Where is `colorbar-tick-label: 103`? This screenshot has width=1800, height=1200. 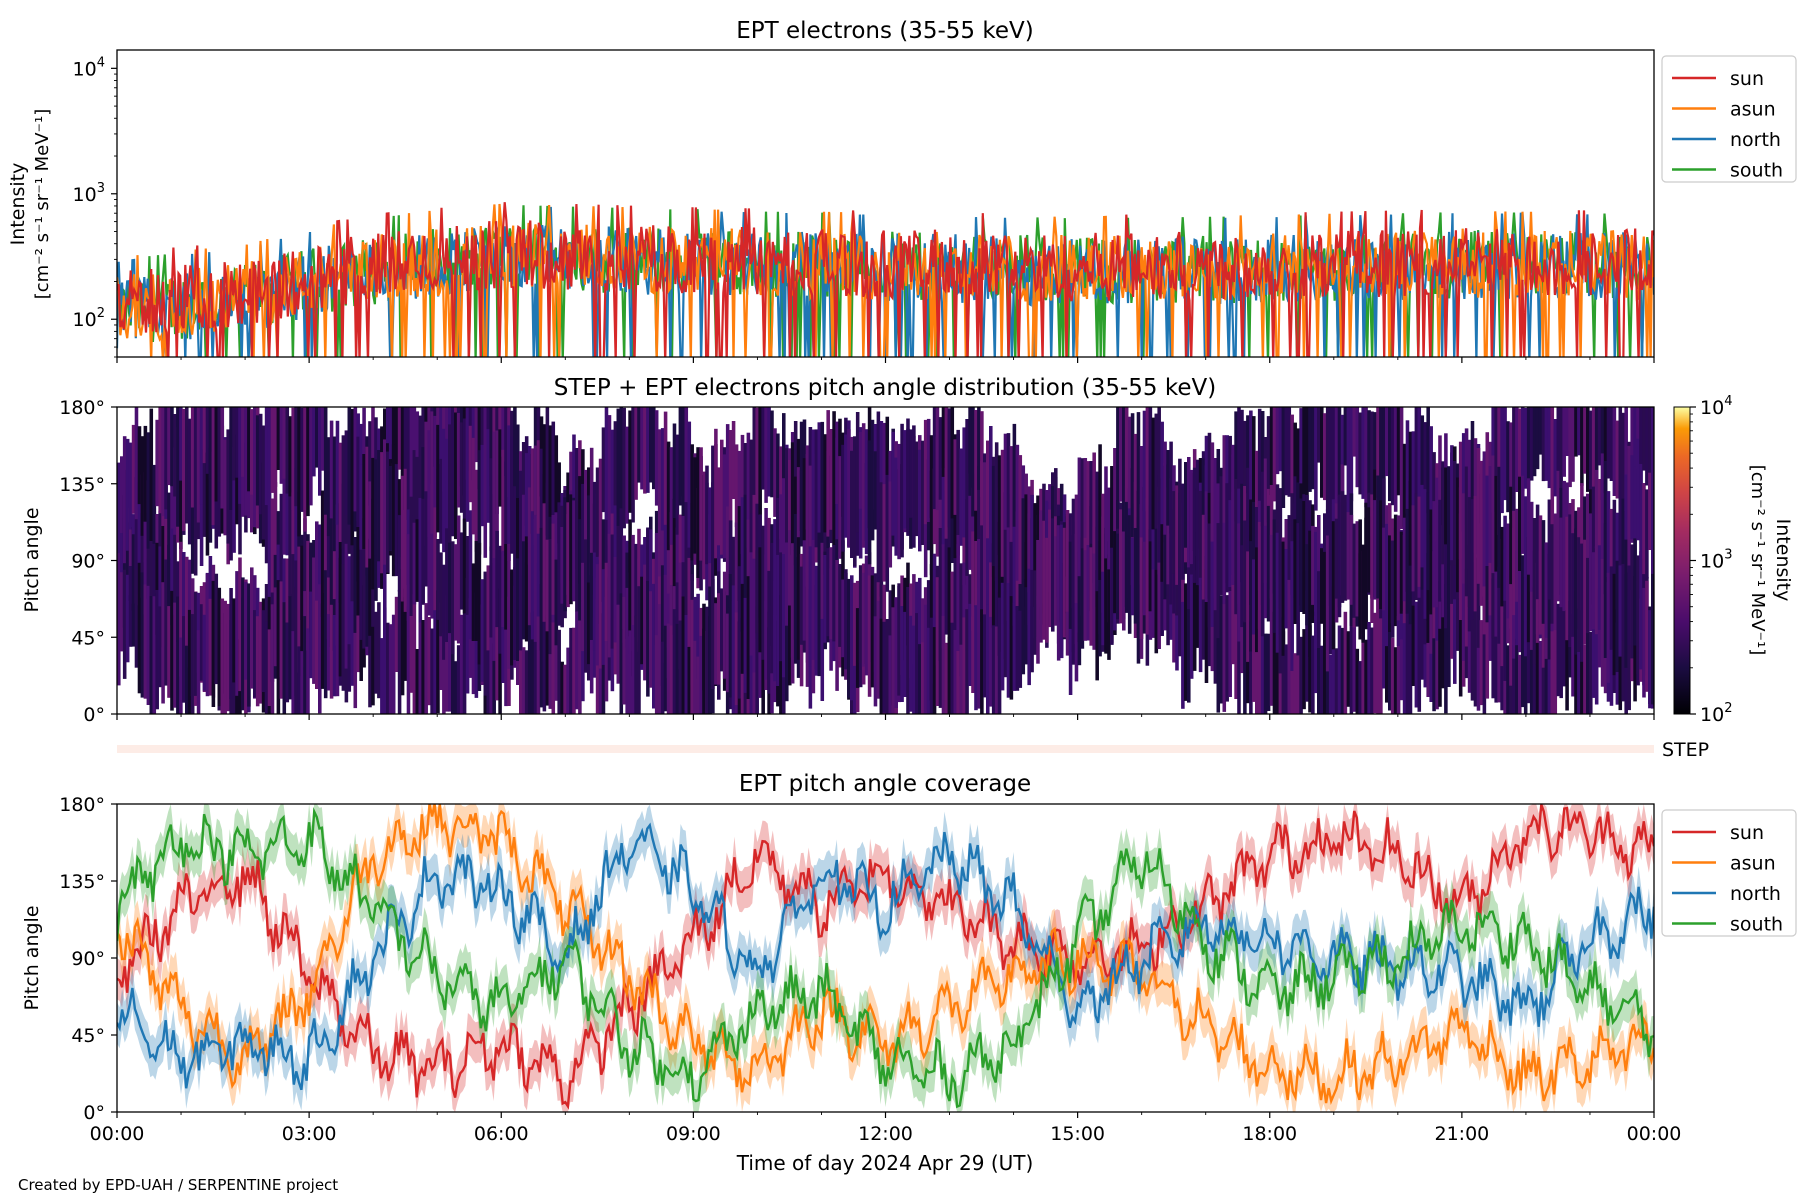
colorbar-tick-label: 103 is located at coordinates (1716, 560).